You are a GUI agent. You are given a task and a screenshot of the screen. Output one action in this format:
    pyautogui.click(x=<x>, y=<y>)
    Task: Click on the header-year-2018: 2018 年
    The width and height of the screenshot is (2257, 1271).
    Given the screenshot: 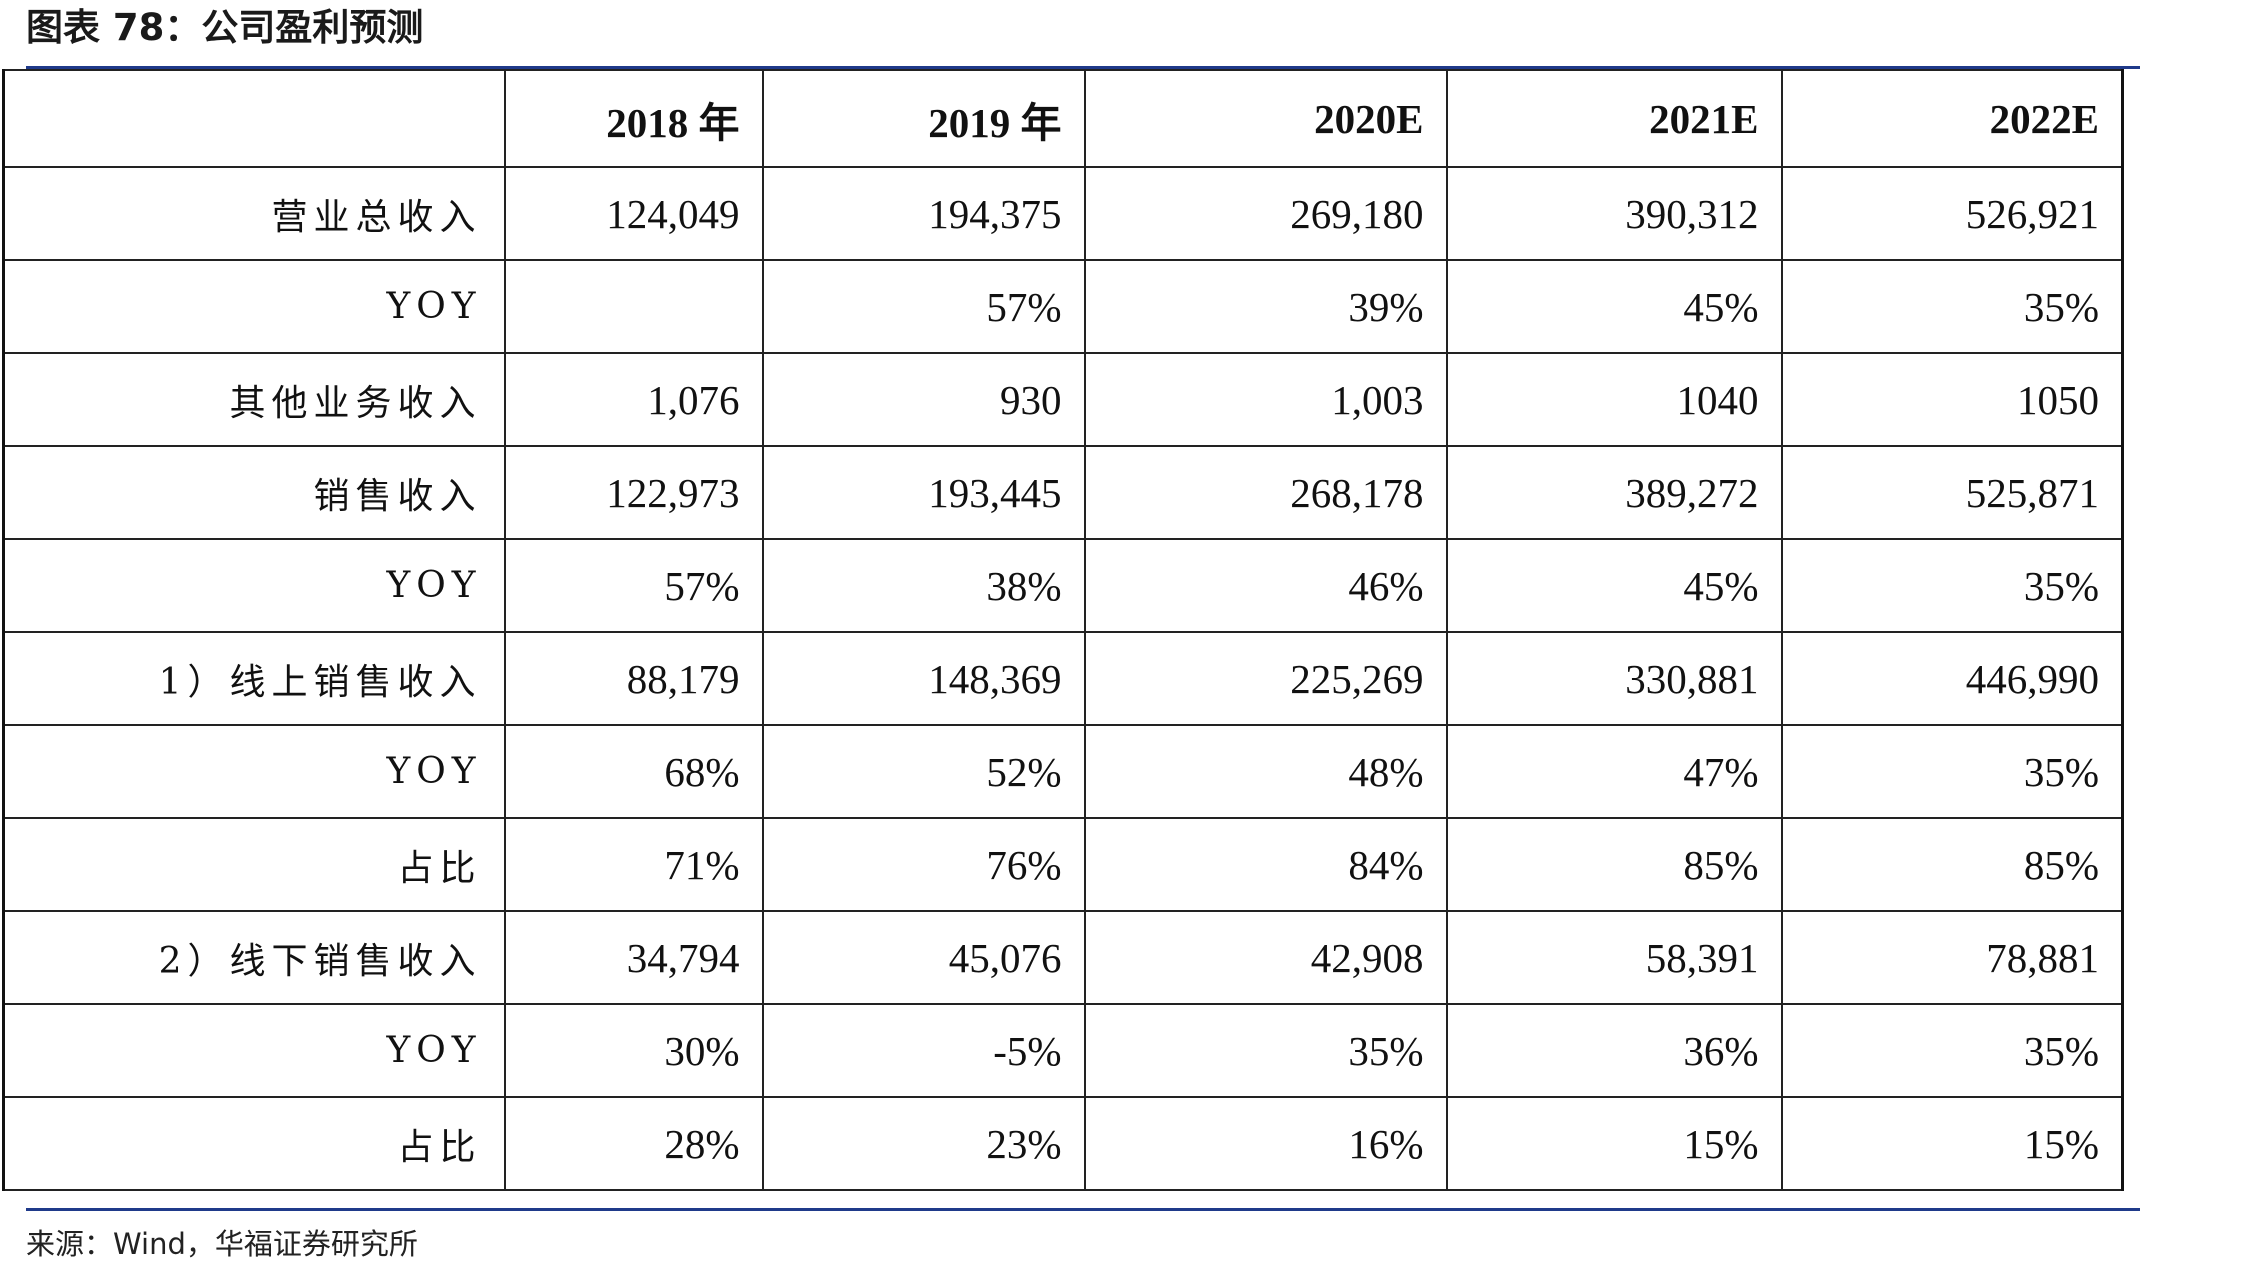 What is the action you would take?
    pyautogui.click(x=633, y=118)
    